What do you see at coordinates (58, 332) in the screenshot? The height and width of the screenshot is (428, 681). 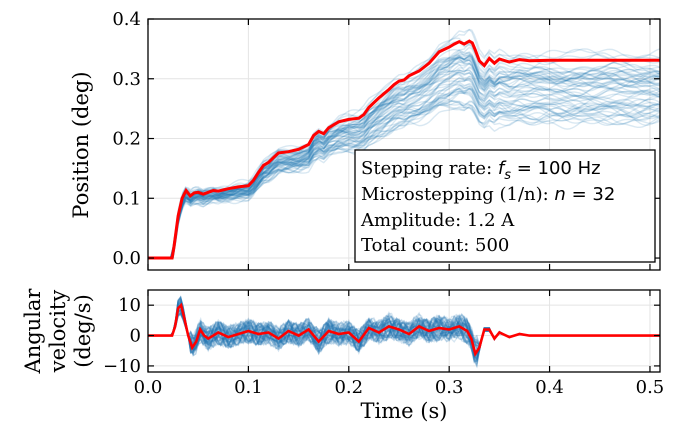 I see `velocity-ylabel-line2: velocity` at bounding box center [58, 332].